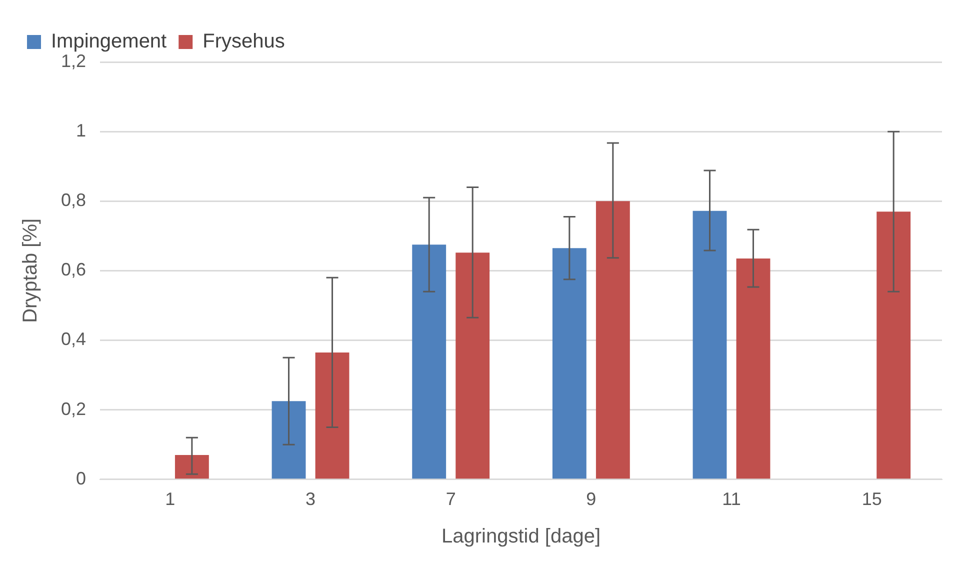 The width and height of the screenshot is (957, 578). Describe the element at coordinates (243, 41) in the screenshot. I see `legend-label: Frysehus` at that location.